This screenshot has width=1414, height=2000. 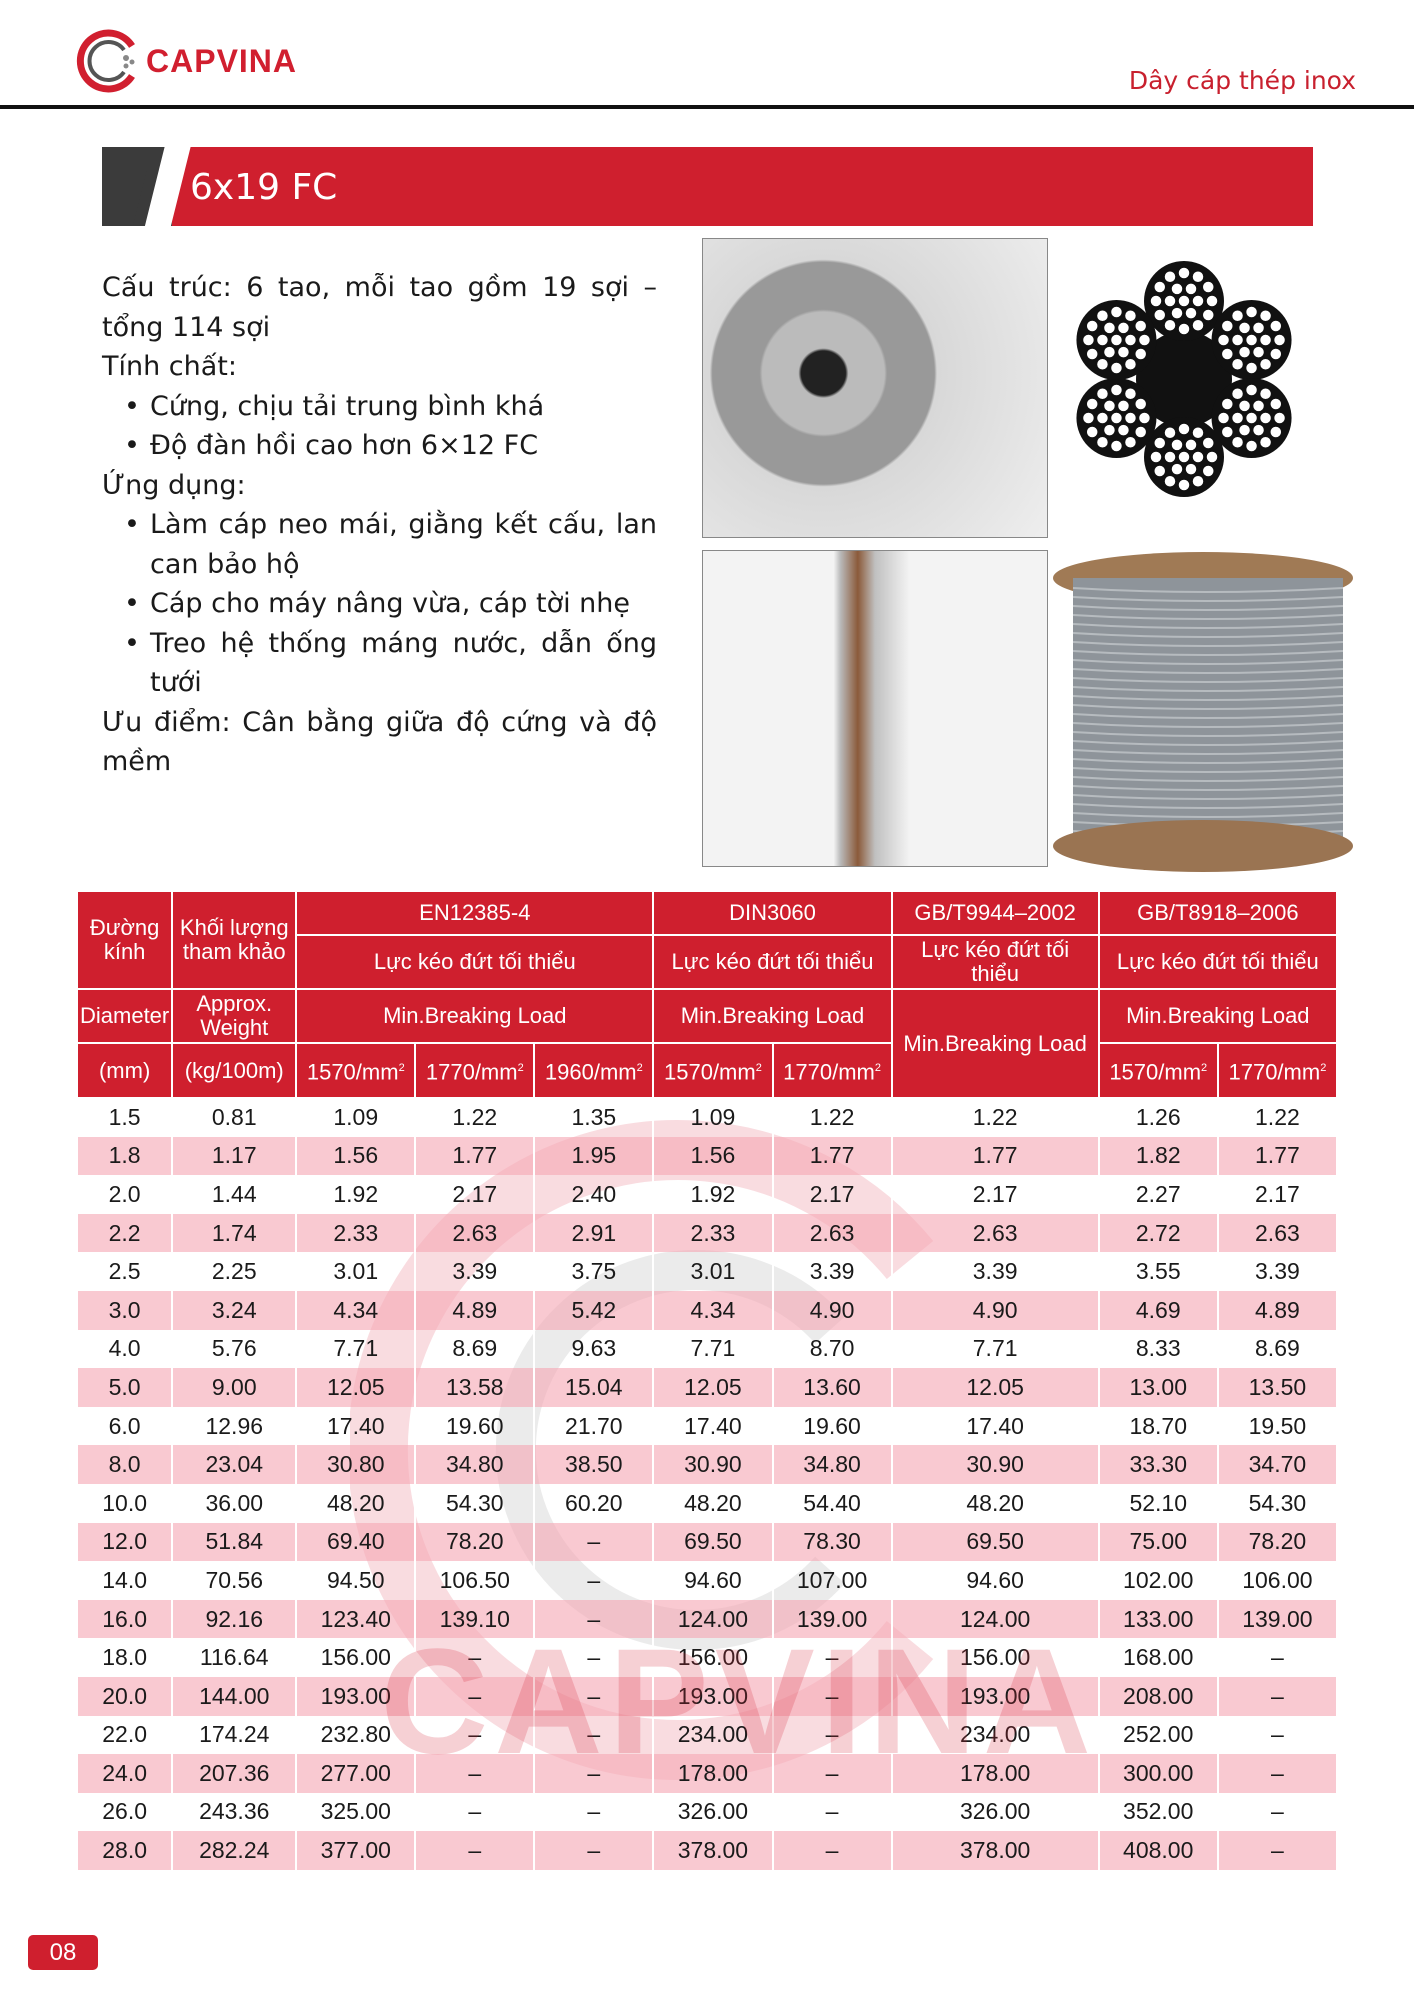 I want to click on capvina-logo-icon, so click(x=105, y=61).